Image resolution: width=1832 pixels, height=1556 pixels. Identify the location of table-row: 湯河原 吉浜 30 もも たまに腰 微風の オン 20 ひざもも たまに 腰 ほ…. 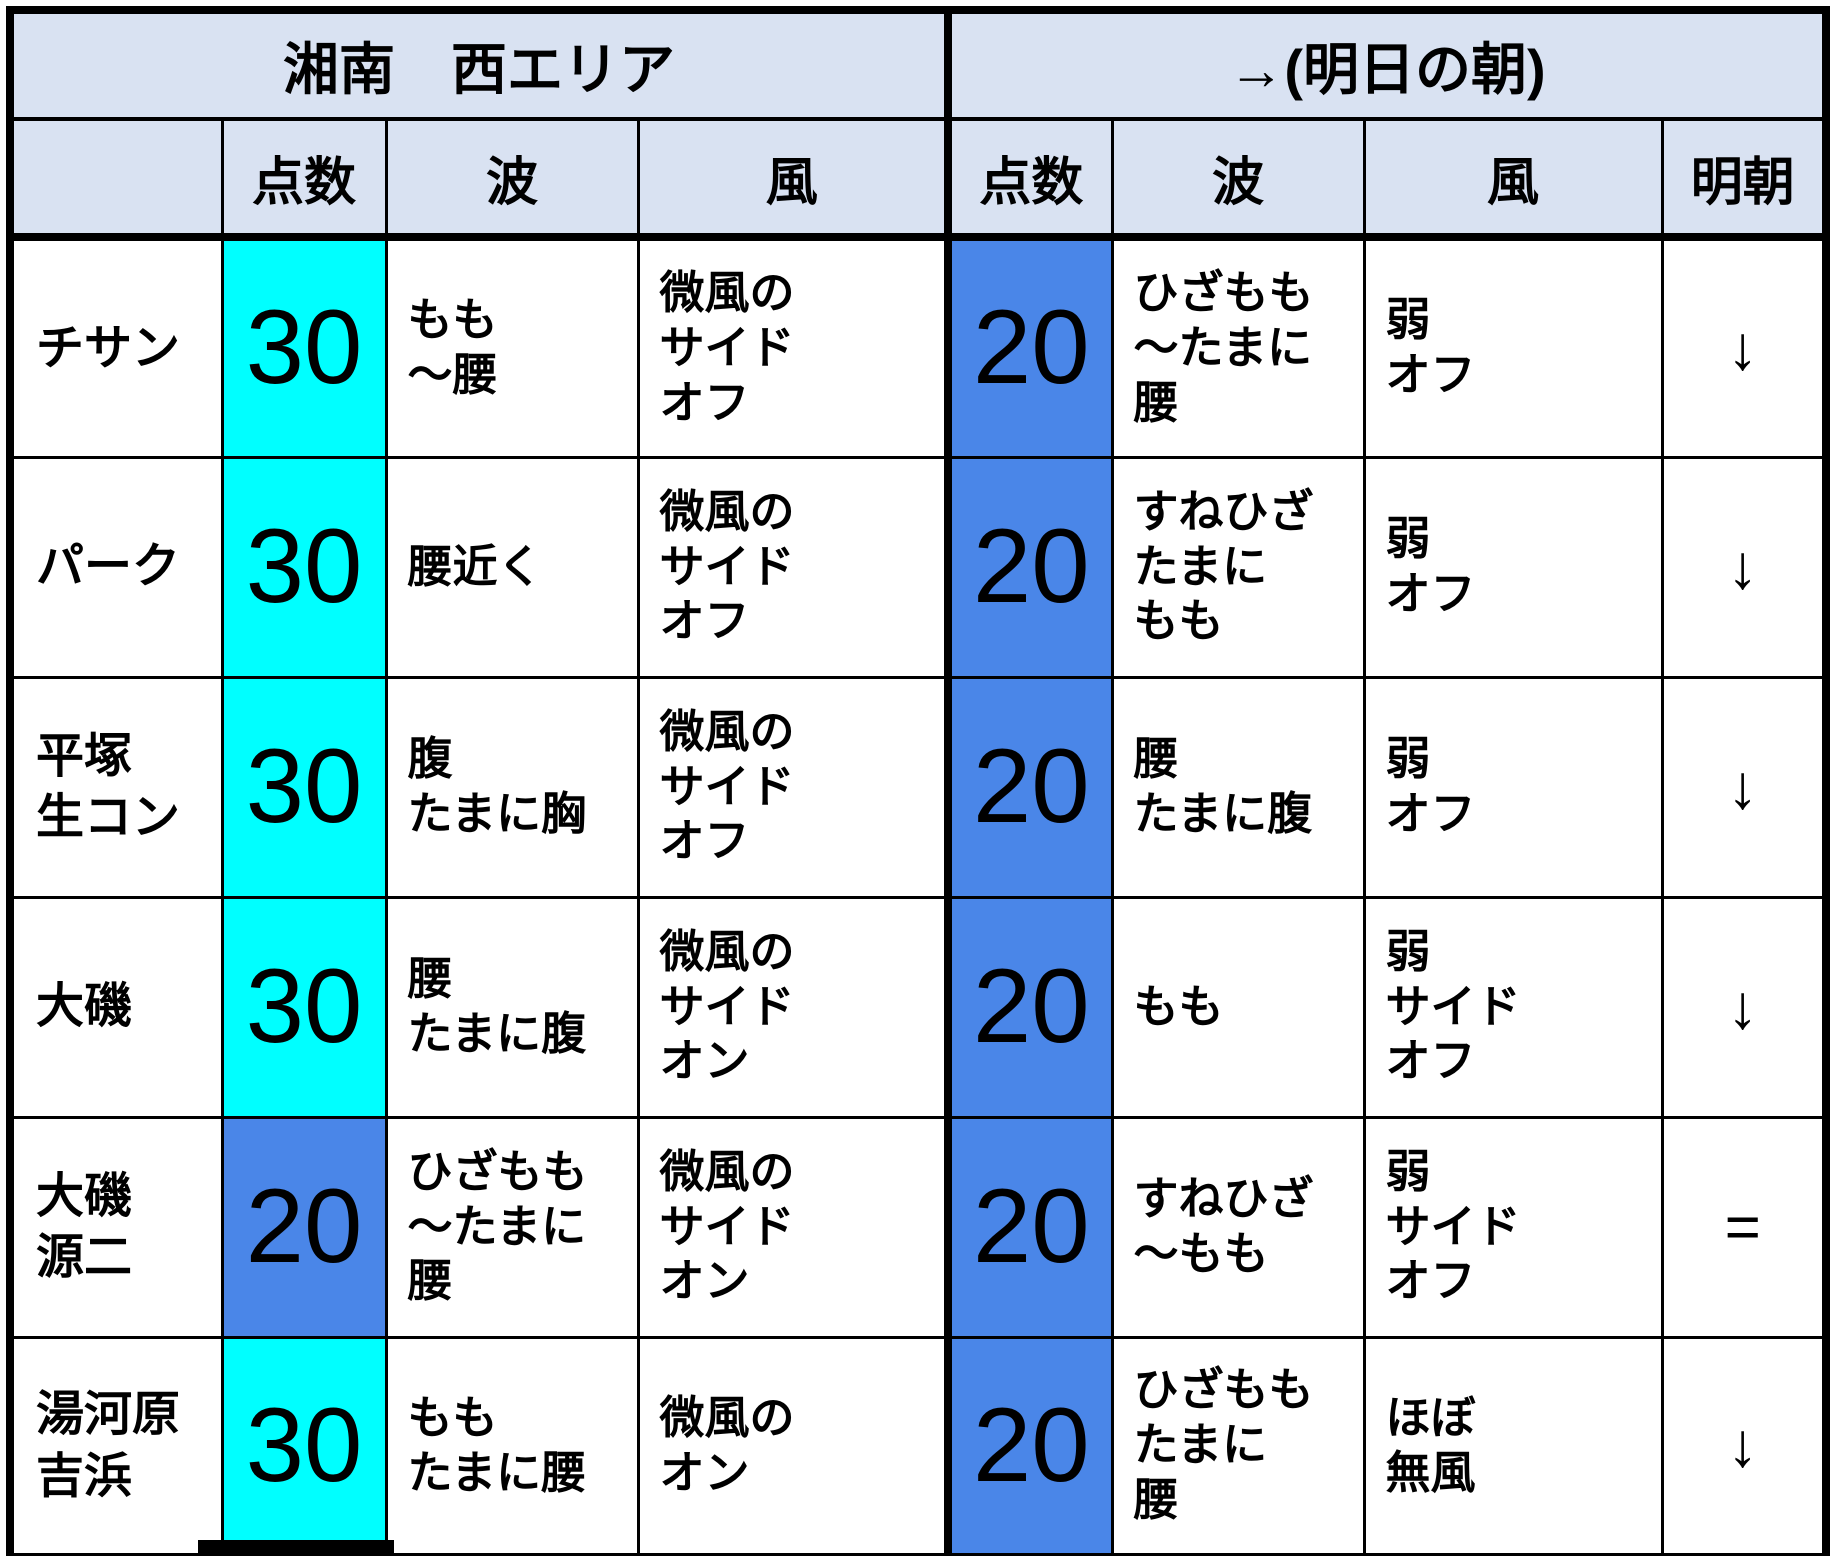
(918, 1445).